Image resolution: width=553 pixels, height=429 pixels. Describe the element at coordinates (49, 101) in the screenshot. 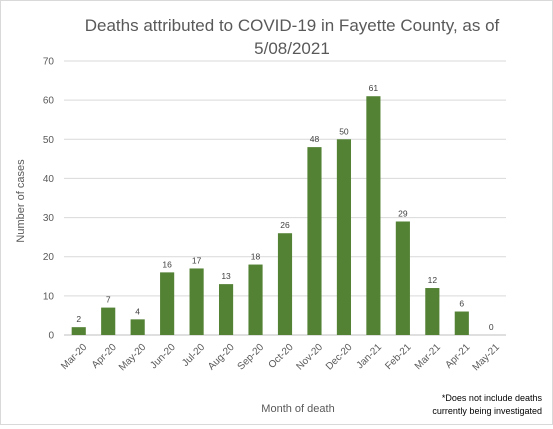

I see `y-tick-label: 60` at that location.